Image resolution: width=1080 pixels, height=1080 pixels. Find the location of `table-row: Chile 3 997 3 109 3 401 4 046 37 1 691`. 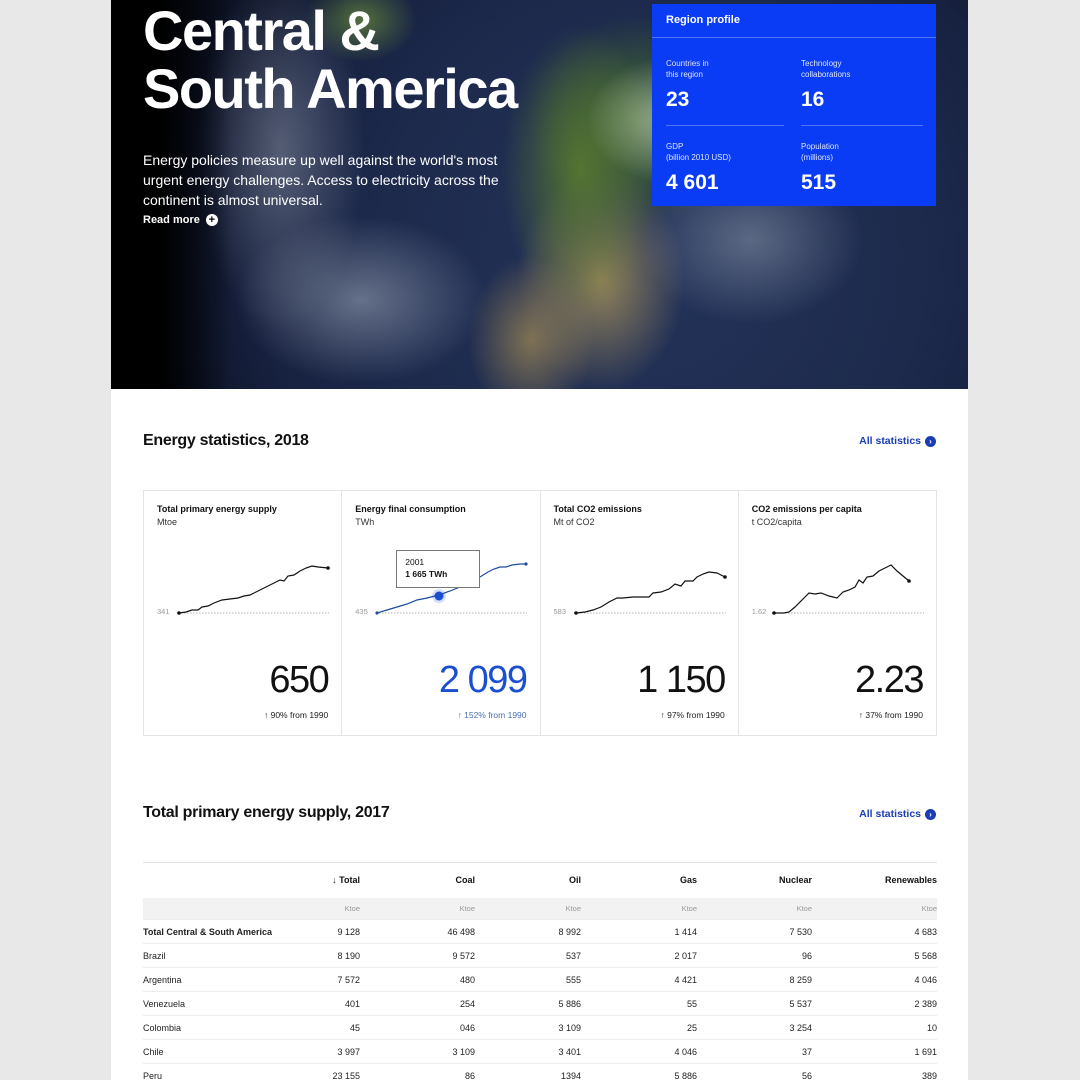

table-row: Chile 3 997 3 109 3 401 4 046 37 1 691 is located at coordinates (540, 1051).